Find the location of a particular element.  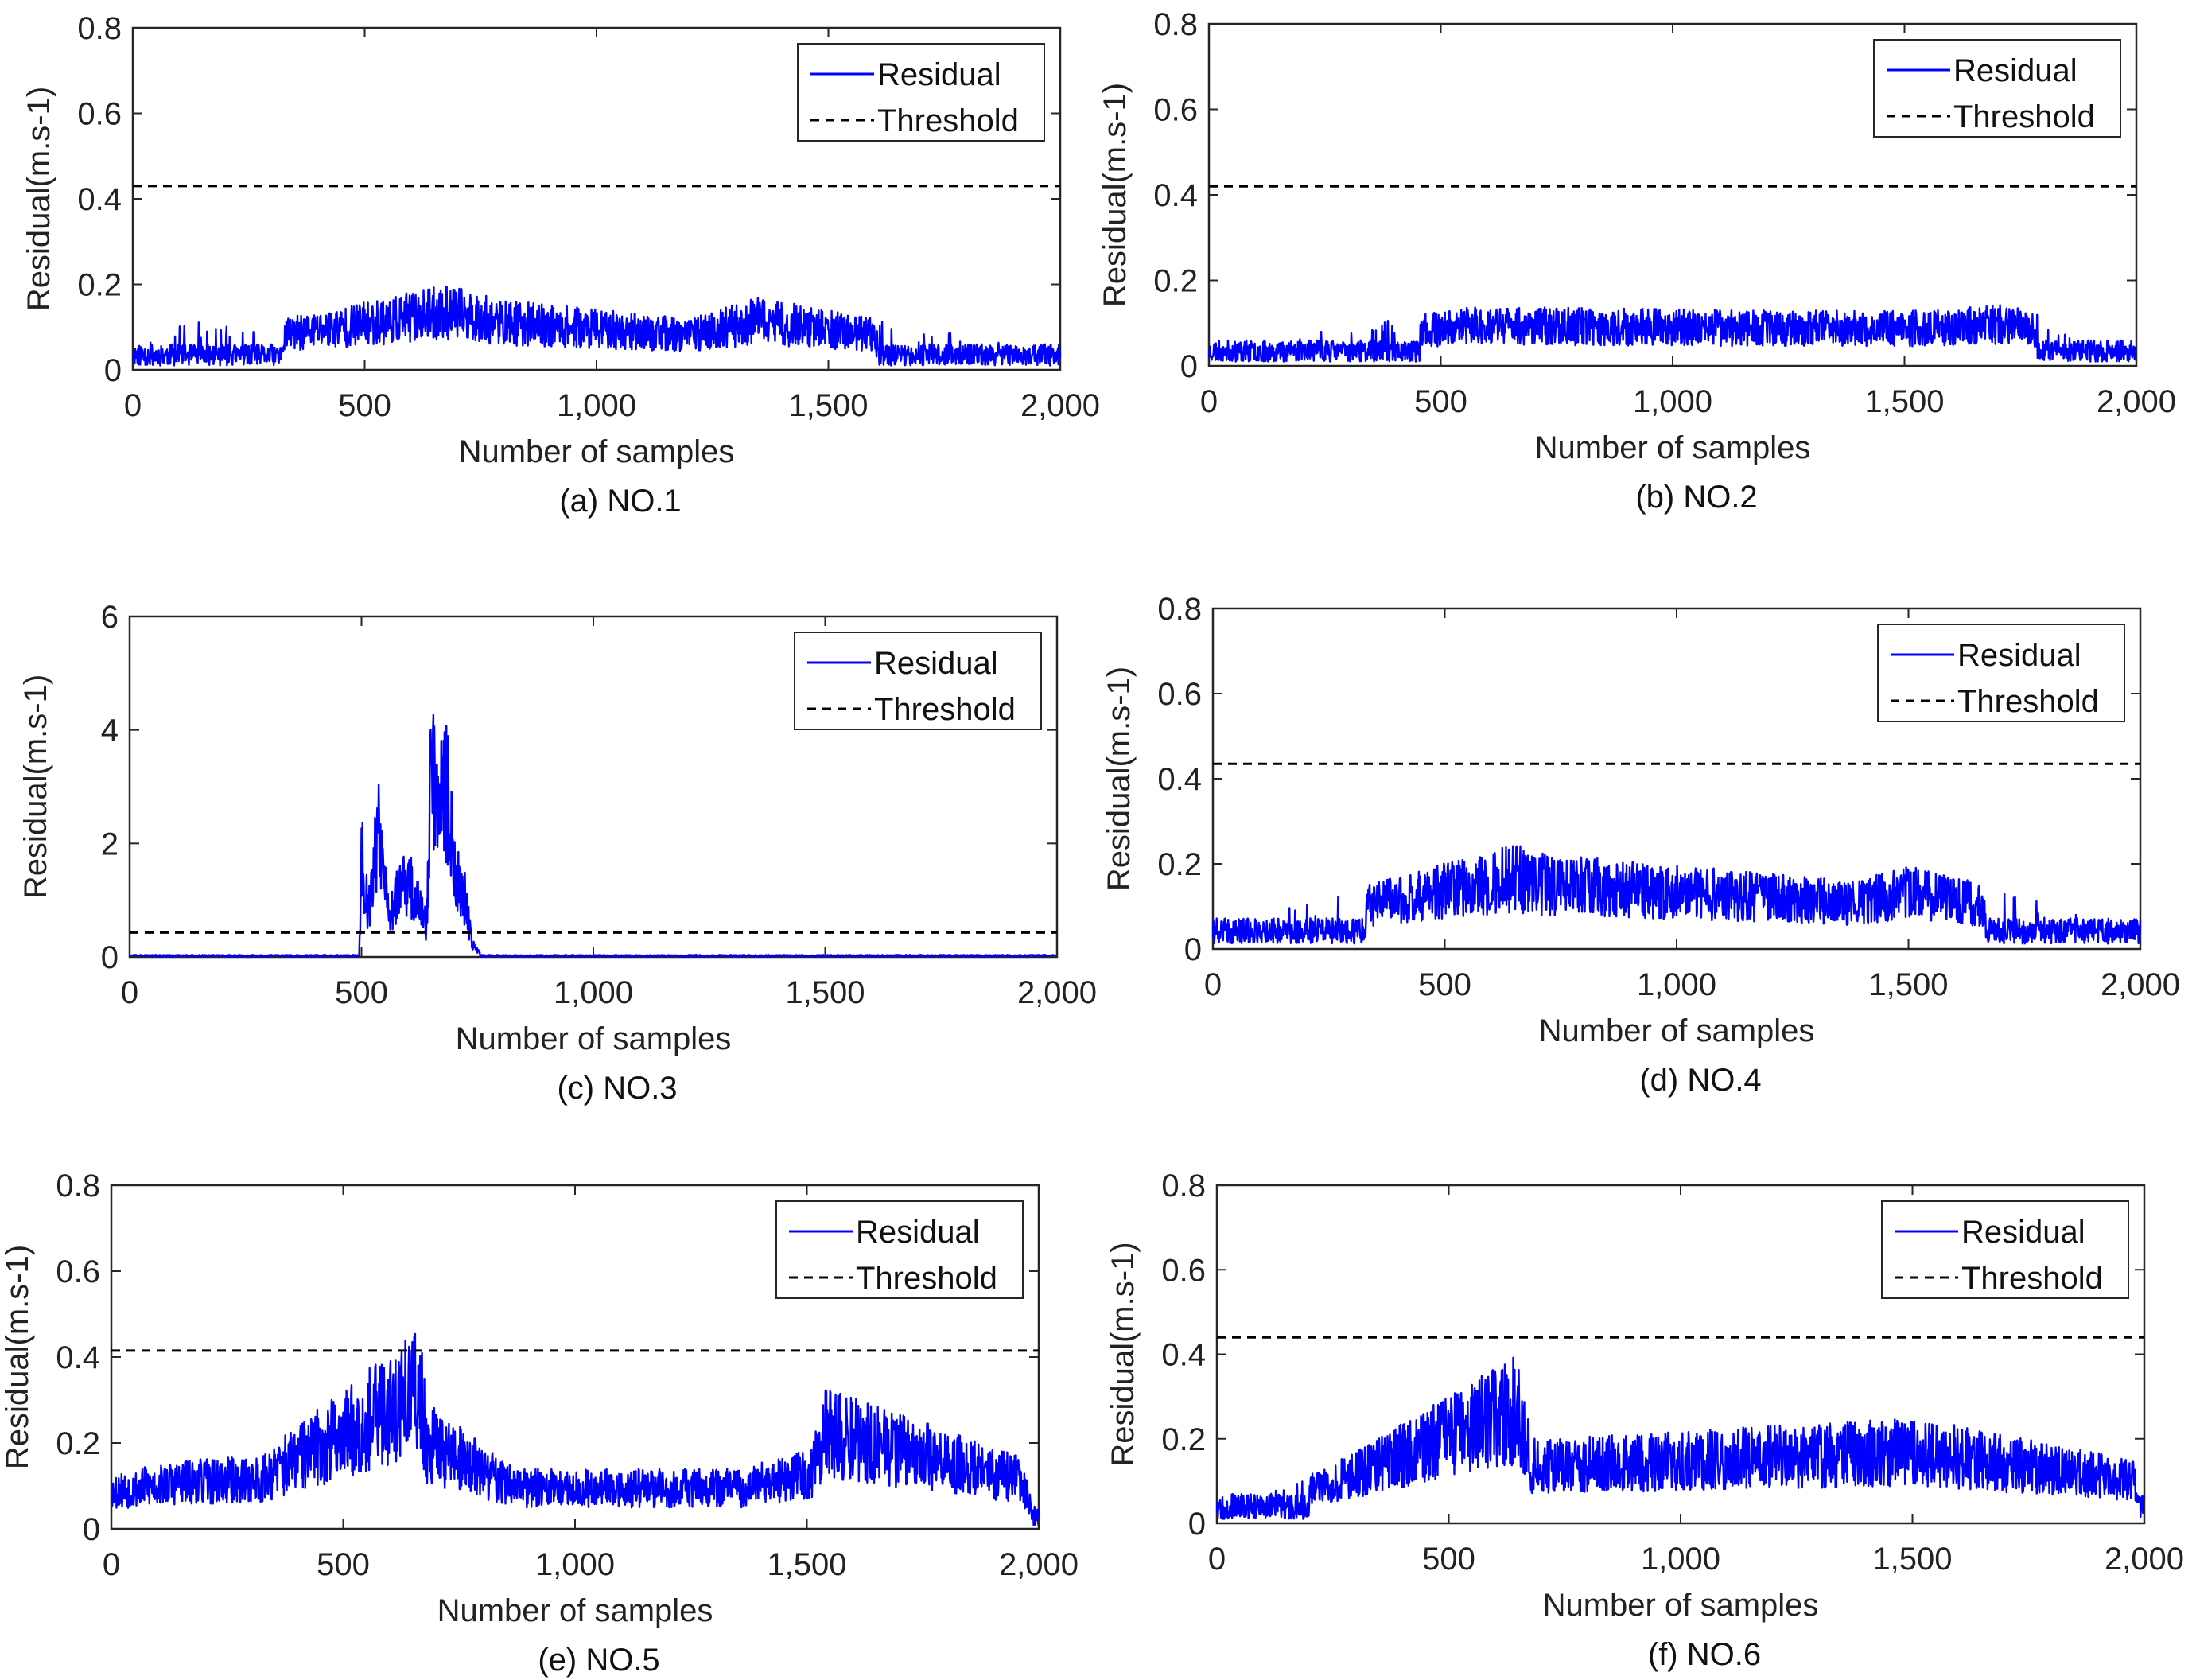

panel-caption: (a) NO.1 is located at coordinates (620, 501).